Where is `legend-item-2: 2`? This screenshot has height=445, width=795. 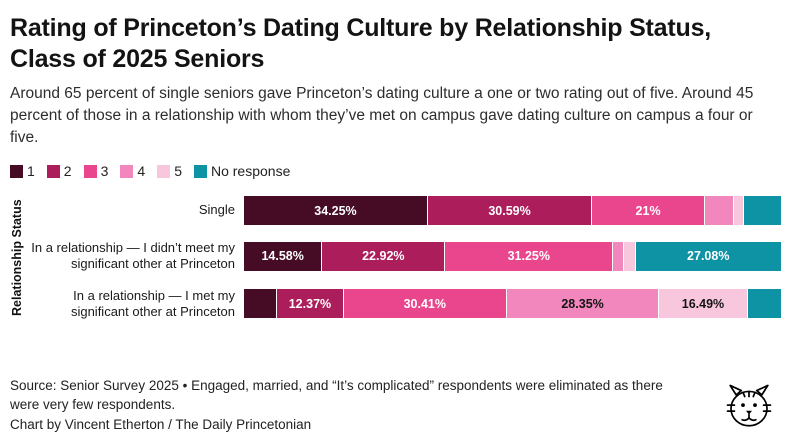
legend-item-2: 2 is located at coordinates (59, 171).